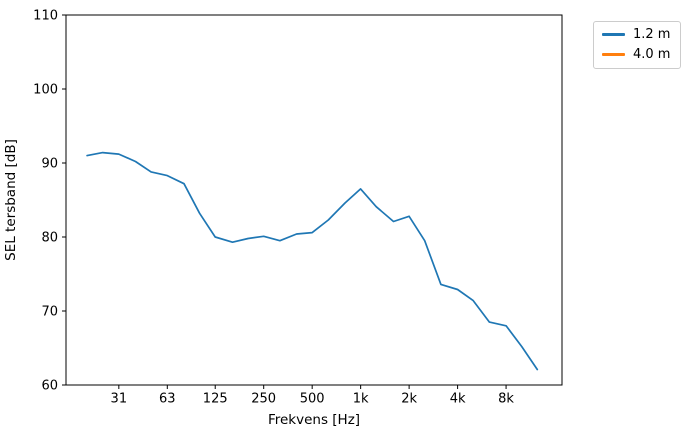 Image resolution: width=693 pixels, height=438 pixels. Describe the element at coordinates (361, 399) in the screenshot. I see `x-tick-label-1k: 1k` at that location.